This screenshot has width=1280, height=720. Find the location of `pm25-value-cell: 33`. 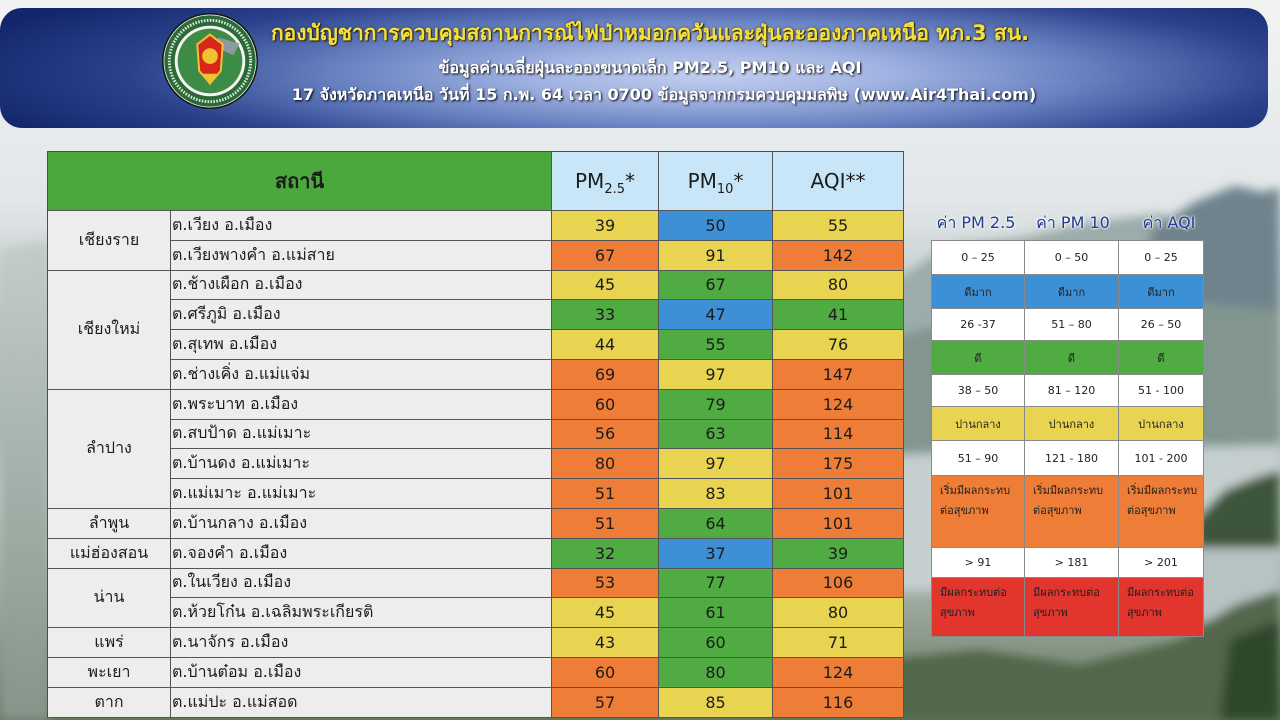

pm25-value-cell: 33 is located at coordinates (605, 315).